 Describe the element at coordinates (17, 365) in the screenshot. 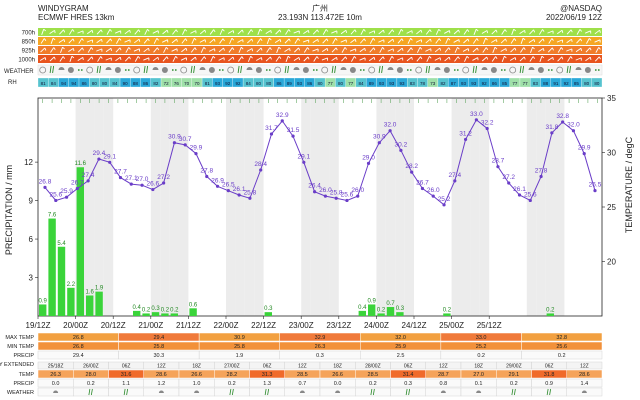

I see `extended-title: 10-DAY EXTENDED` at that location.